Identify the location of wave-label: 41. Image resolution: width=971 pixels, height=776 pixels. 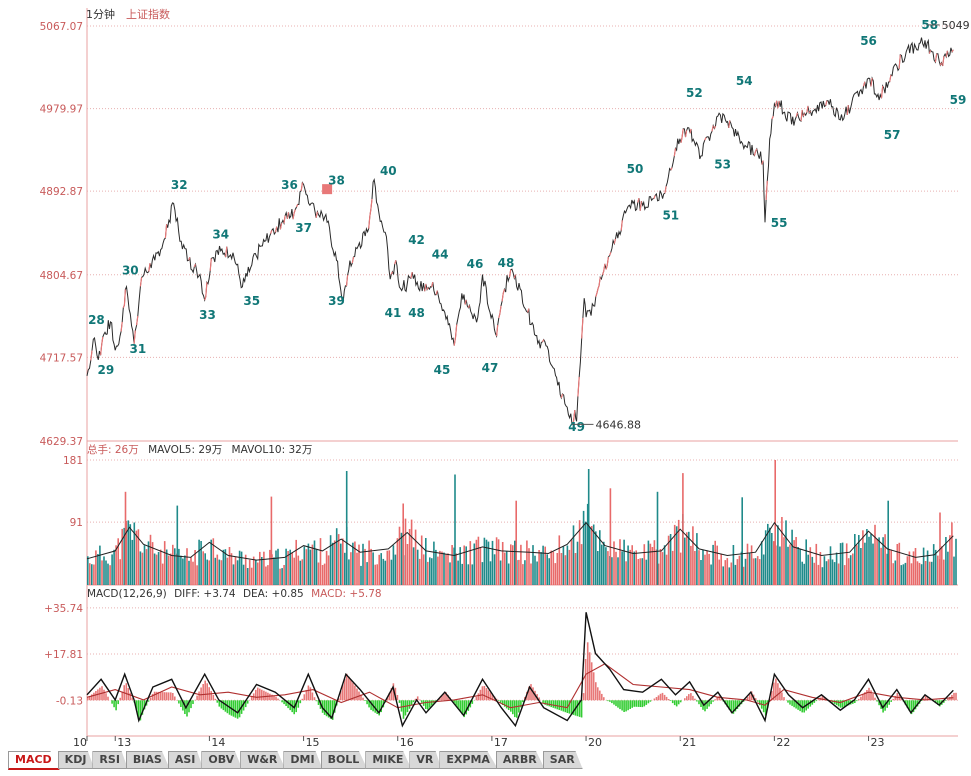
(393, 313).